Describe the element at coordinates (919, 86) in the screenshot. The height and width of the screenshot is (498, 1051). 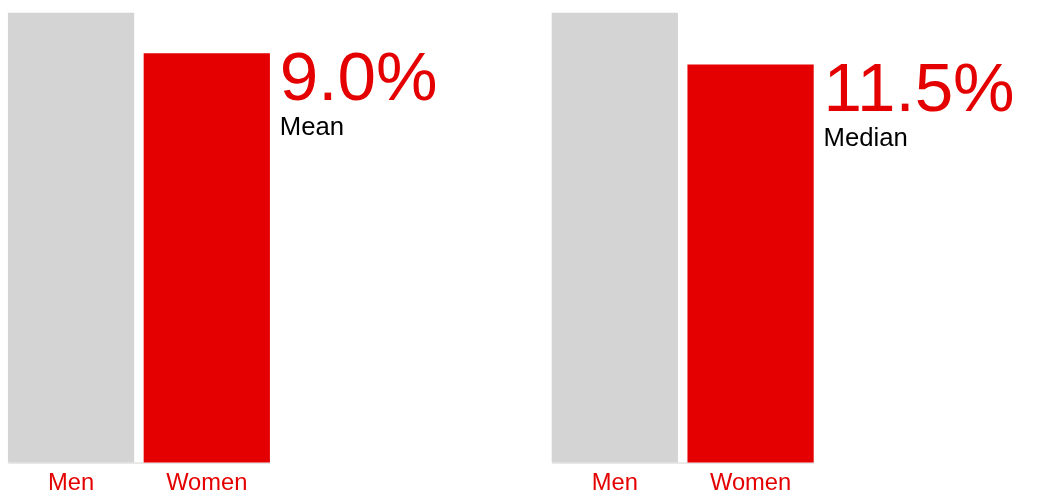
I see `text: 11.5%` at that location.